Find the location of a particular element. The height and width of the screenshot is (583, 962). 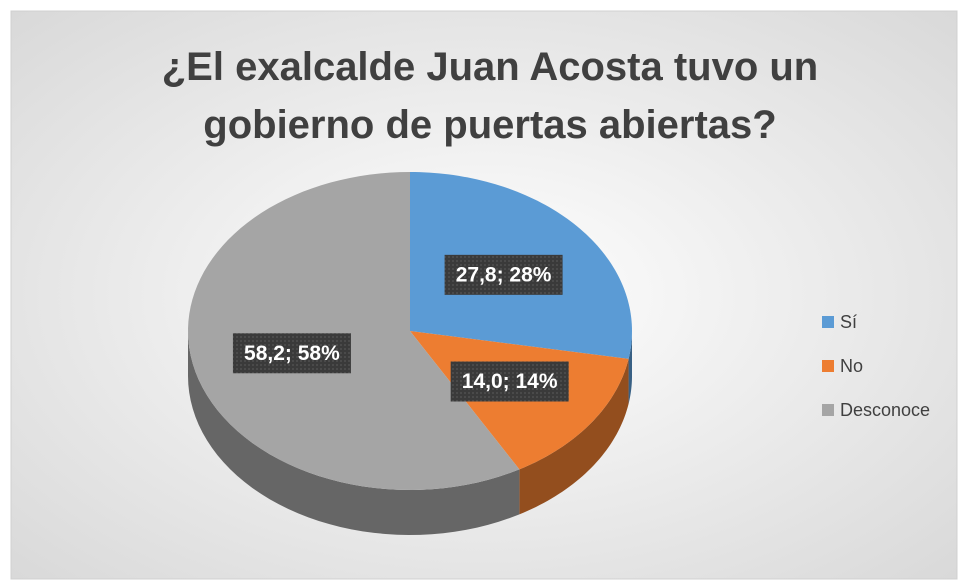

legend-label: No is located at coordinates (851, 366).